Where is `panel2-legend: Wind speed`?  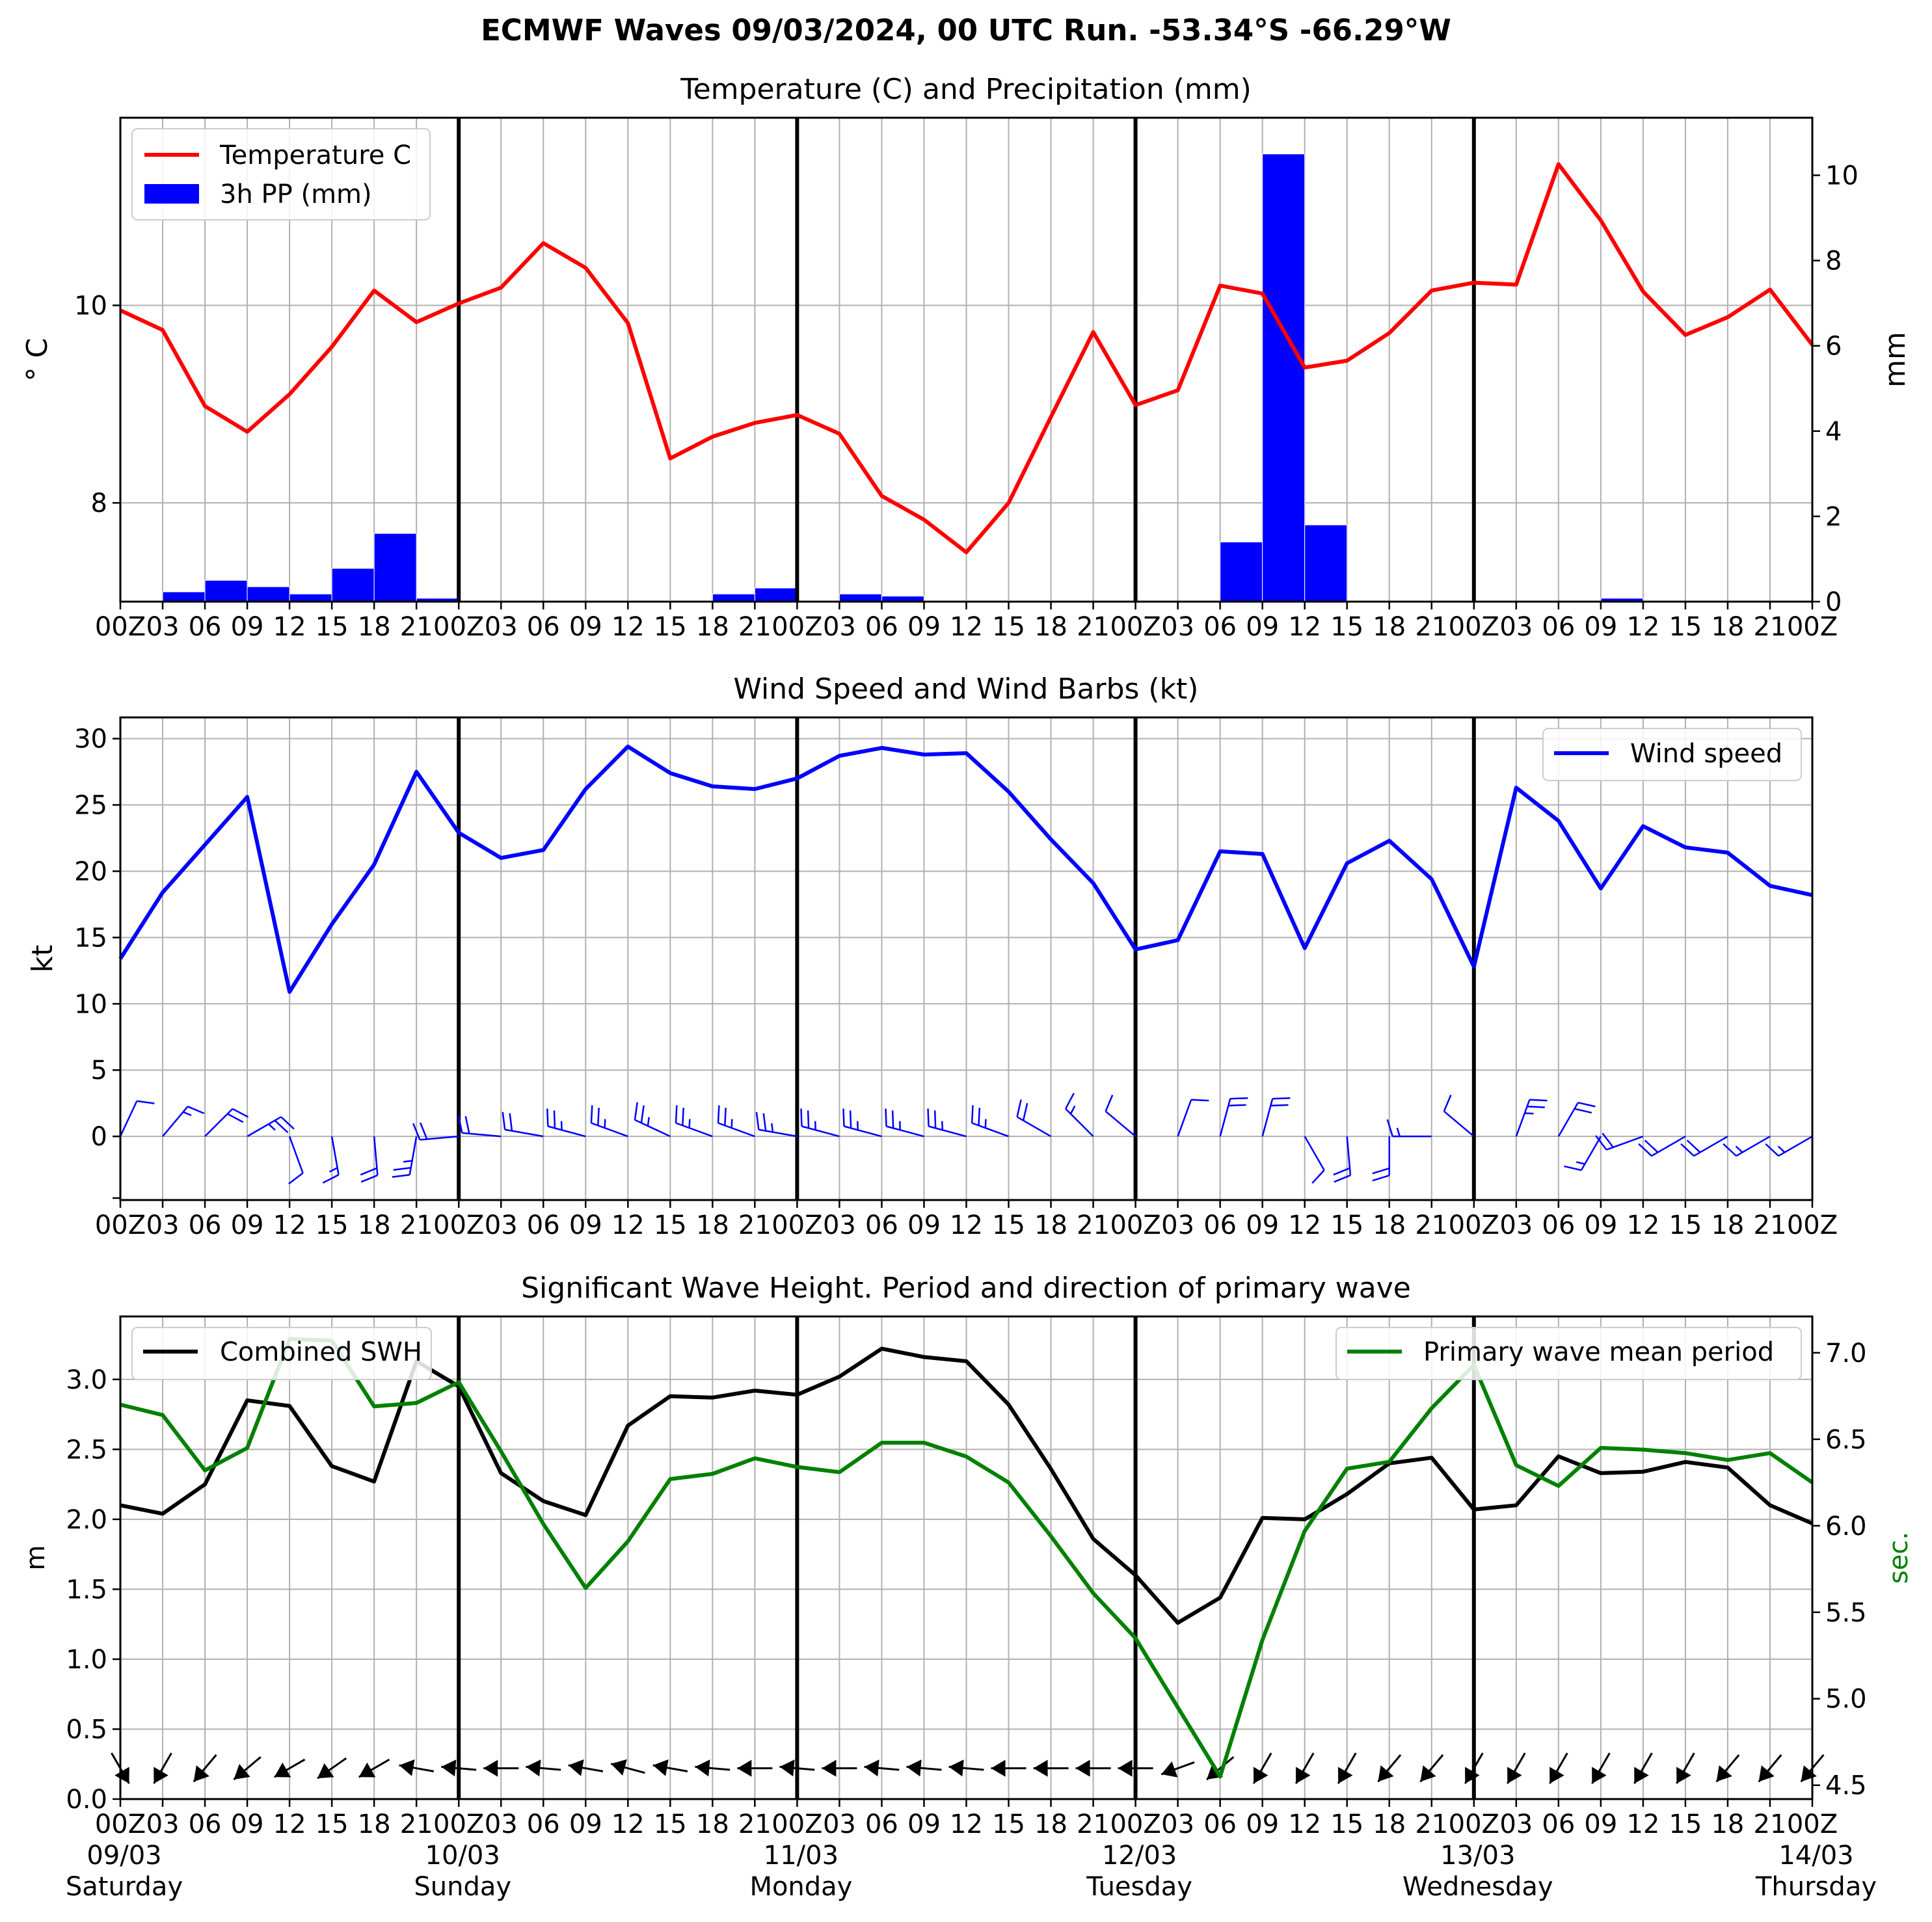 panel2-legend: Wind speed is located at coordinates (1672, 755).